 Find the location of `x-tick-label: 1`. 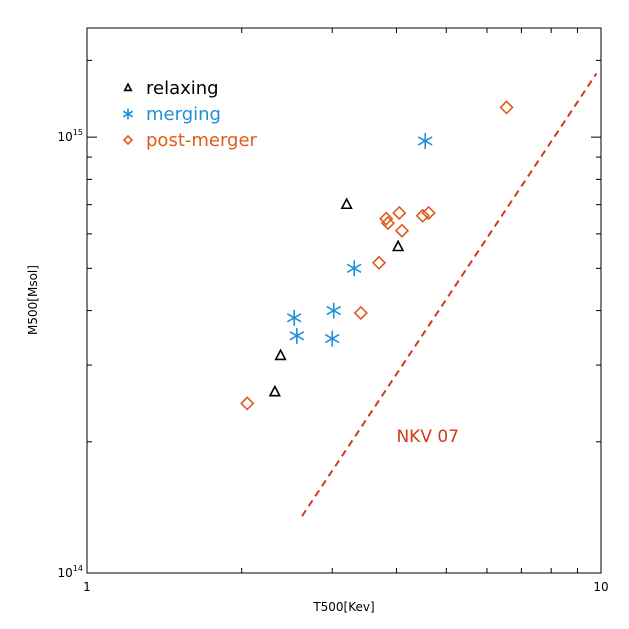

x-tick-label: 1 is located at coordinates (87, 587).